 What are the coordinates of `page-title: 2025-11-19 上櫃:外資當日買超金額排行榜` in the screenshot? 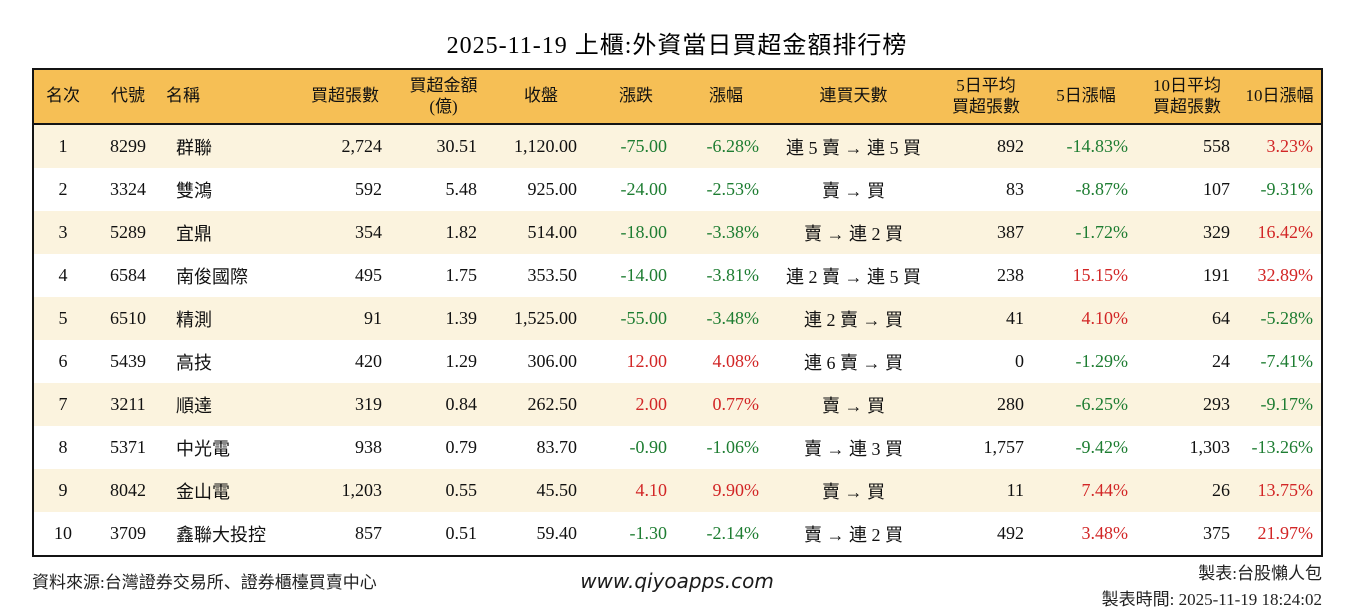 It's located at (677, 46).